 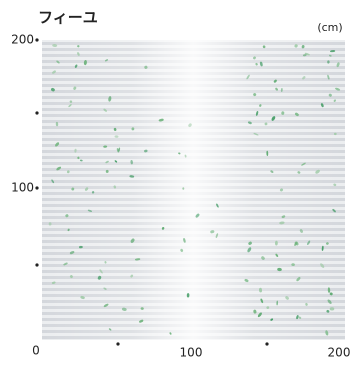 I want to click on x-label: 100, so click(x=191, y=353).